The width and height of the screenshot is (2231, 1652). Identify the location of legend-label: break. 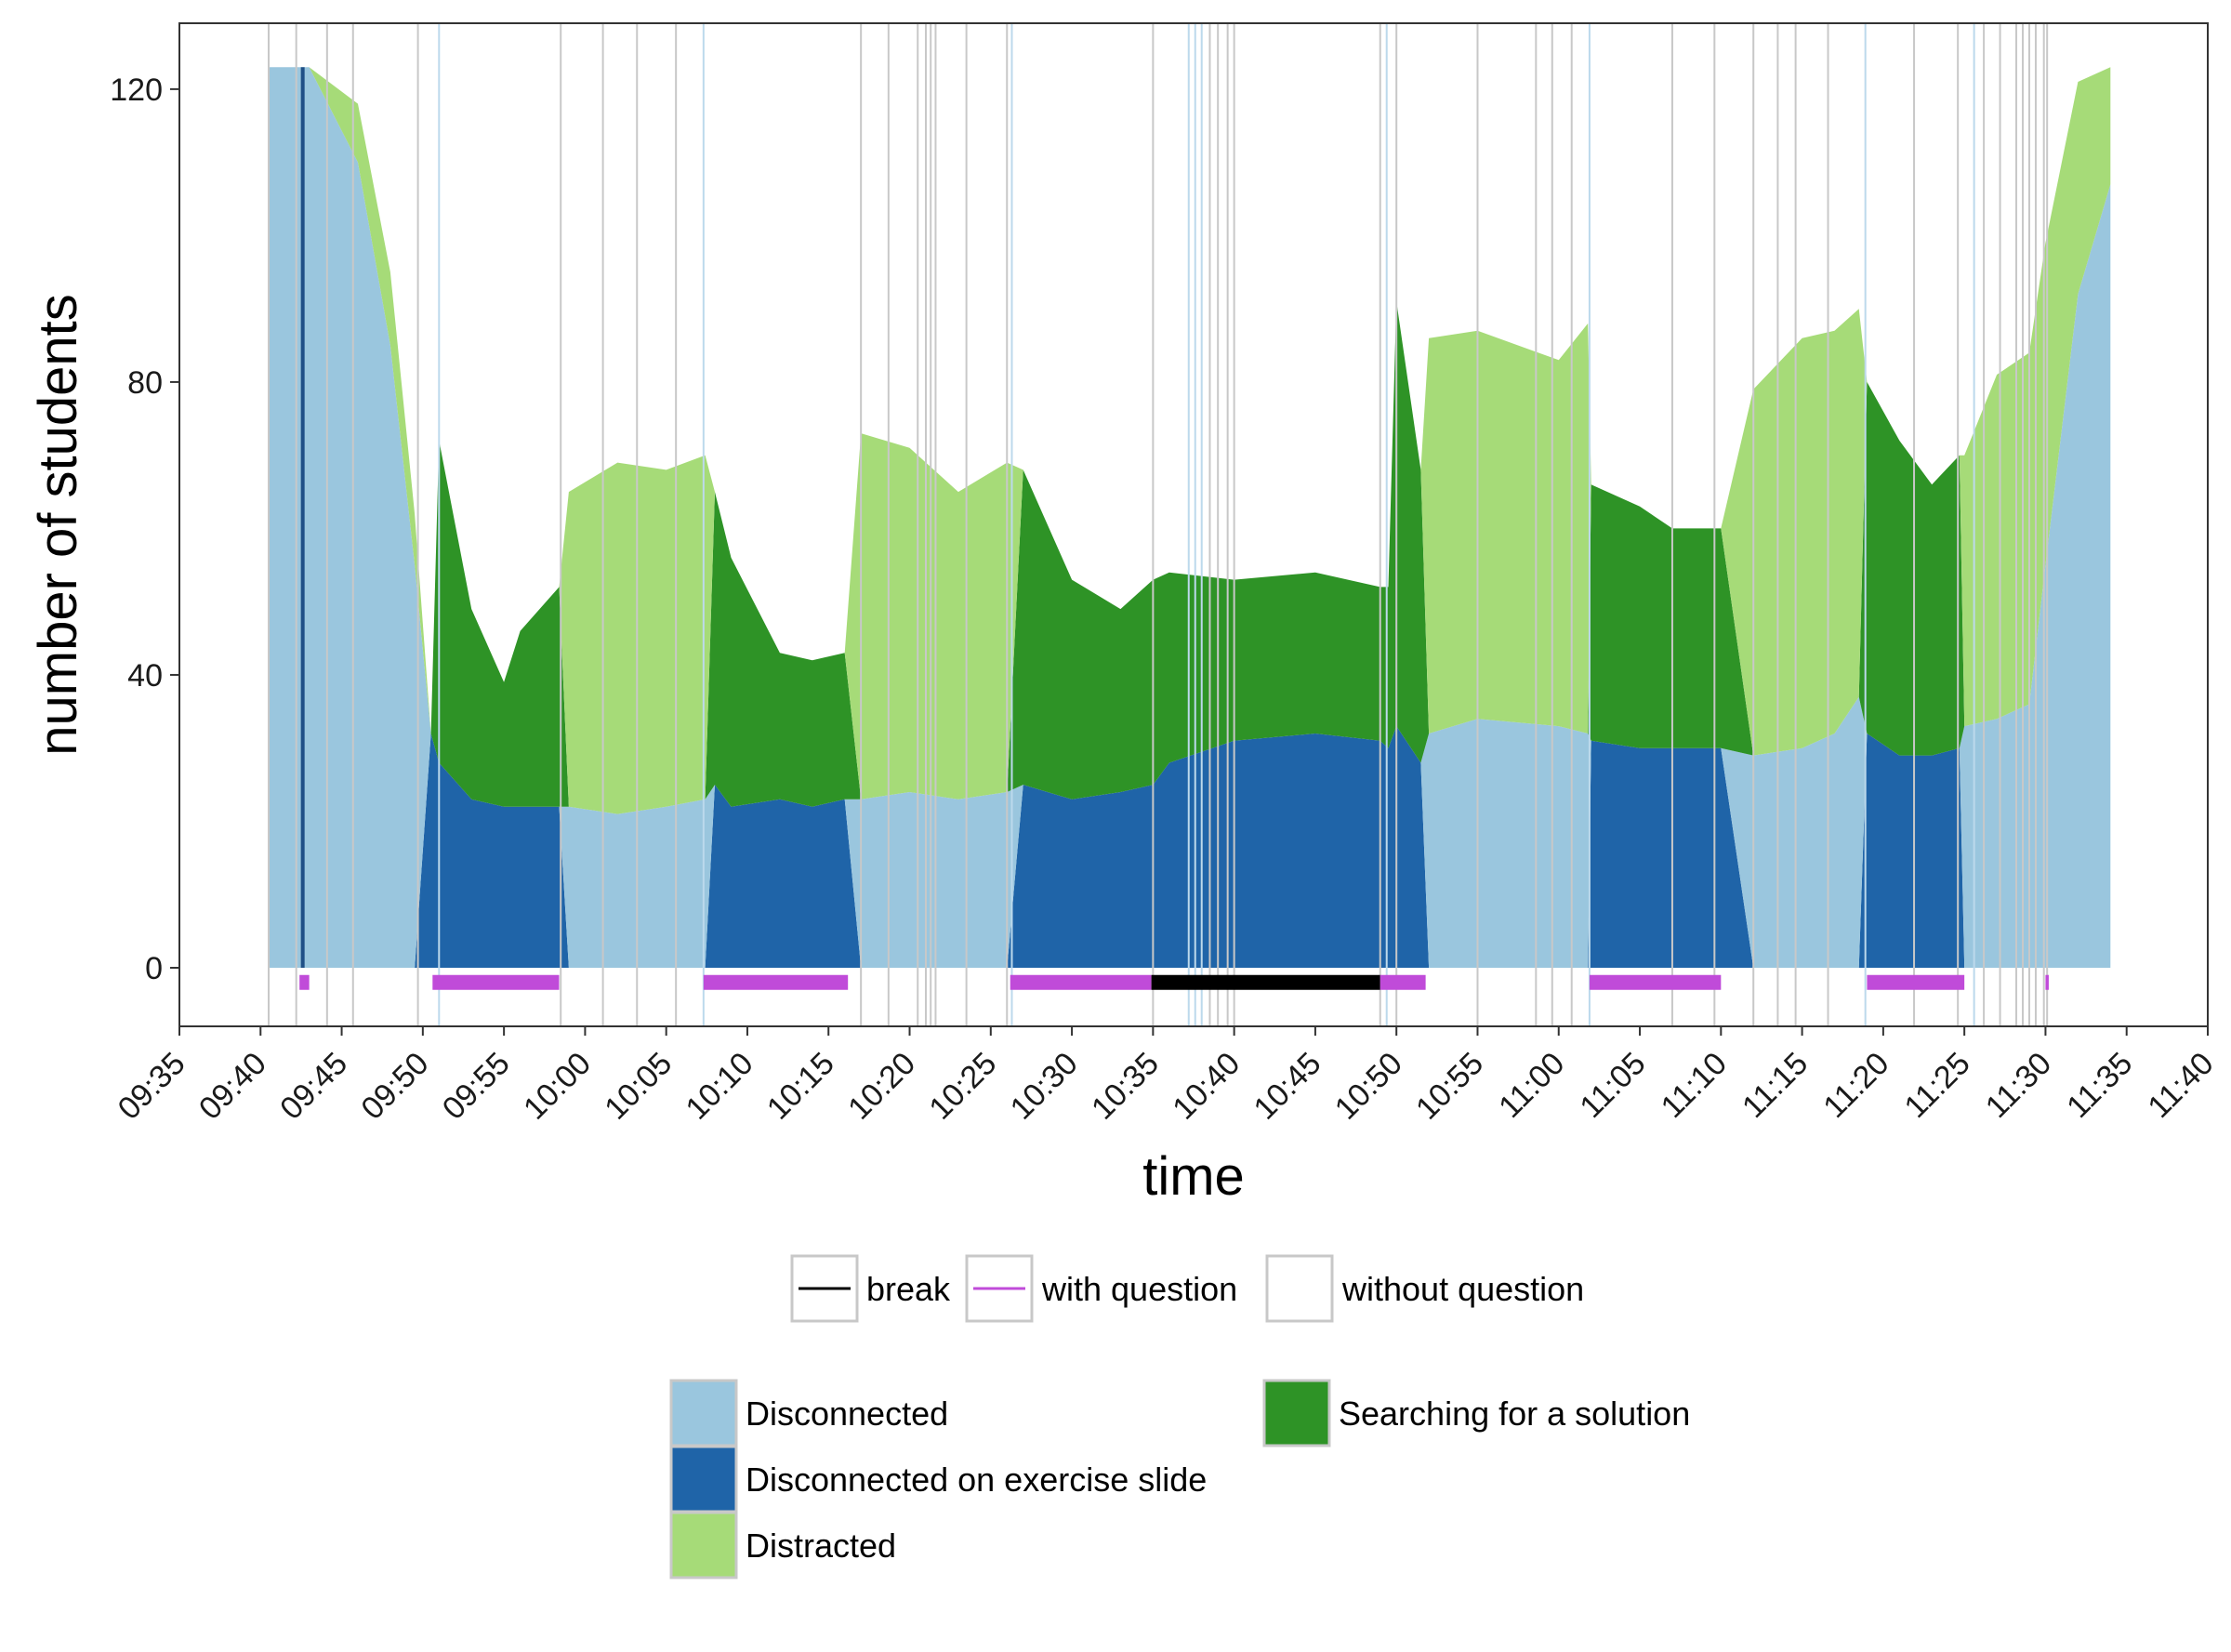
(908, 1289).